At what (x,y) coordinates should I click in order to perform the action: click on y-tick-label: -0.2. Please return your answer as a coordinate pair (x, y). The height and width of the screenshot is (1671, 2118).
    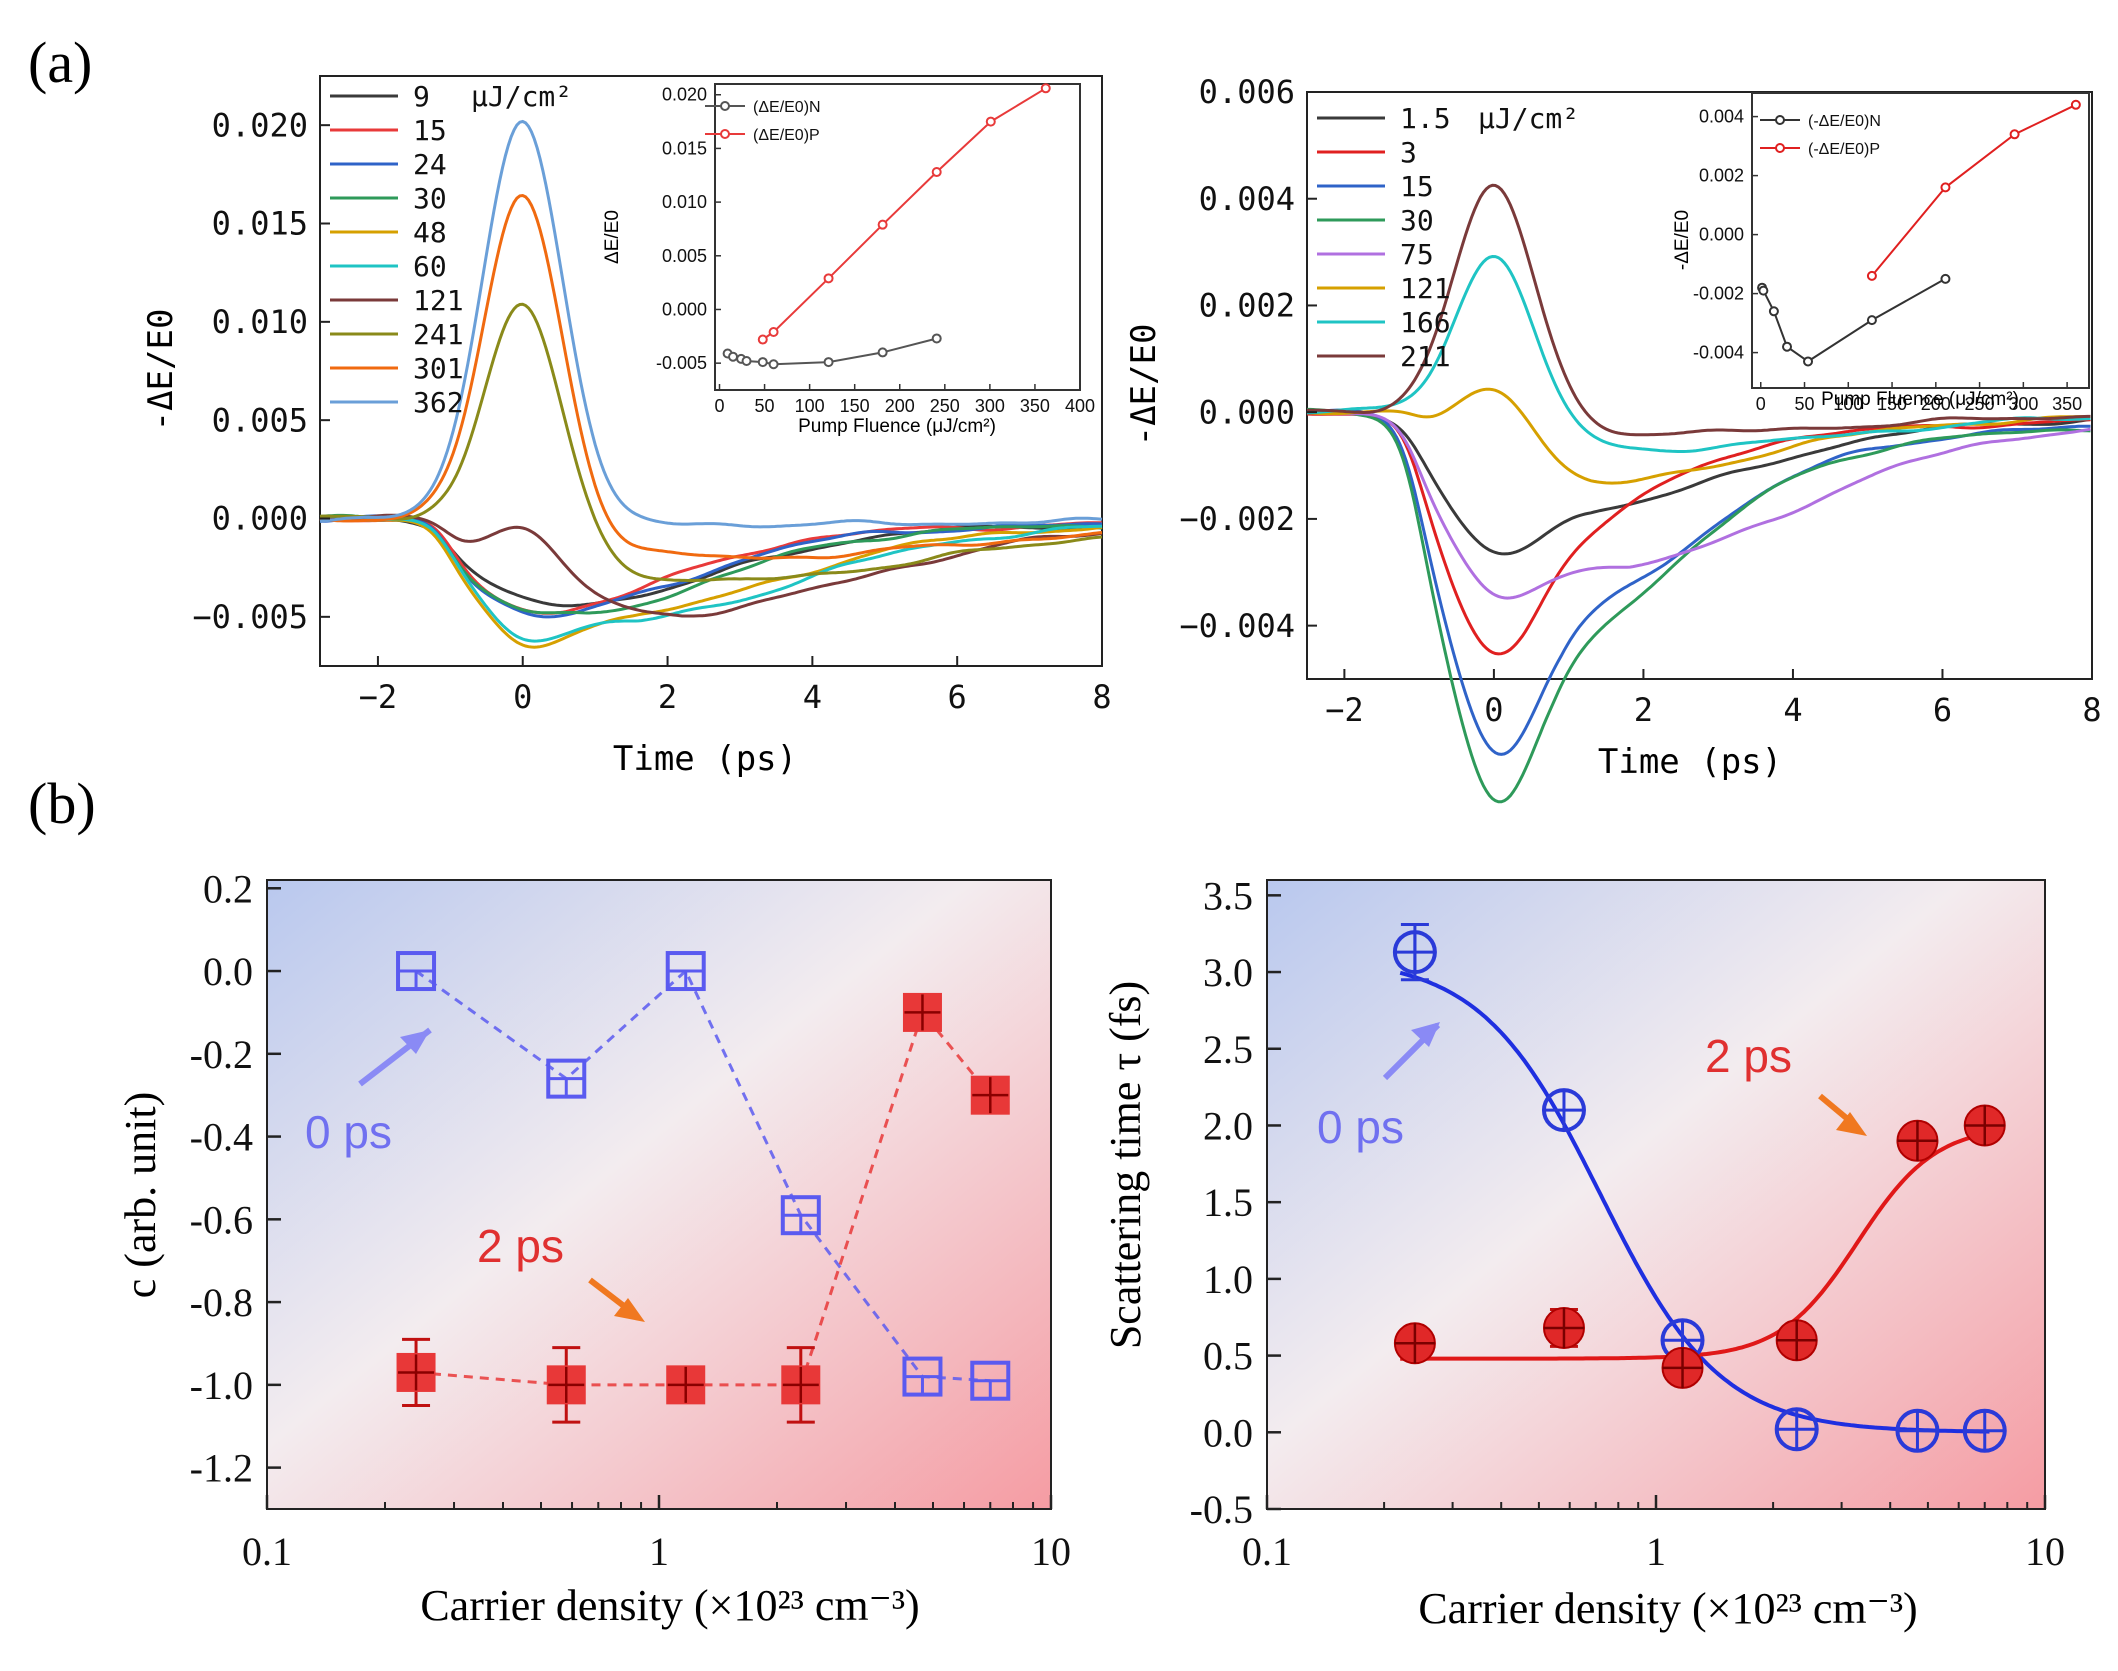
    Looking at the image, I should click on (221, 1054).